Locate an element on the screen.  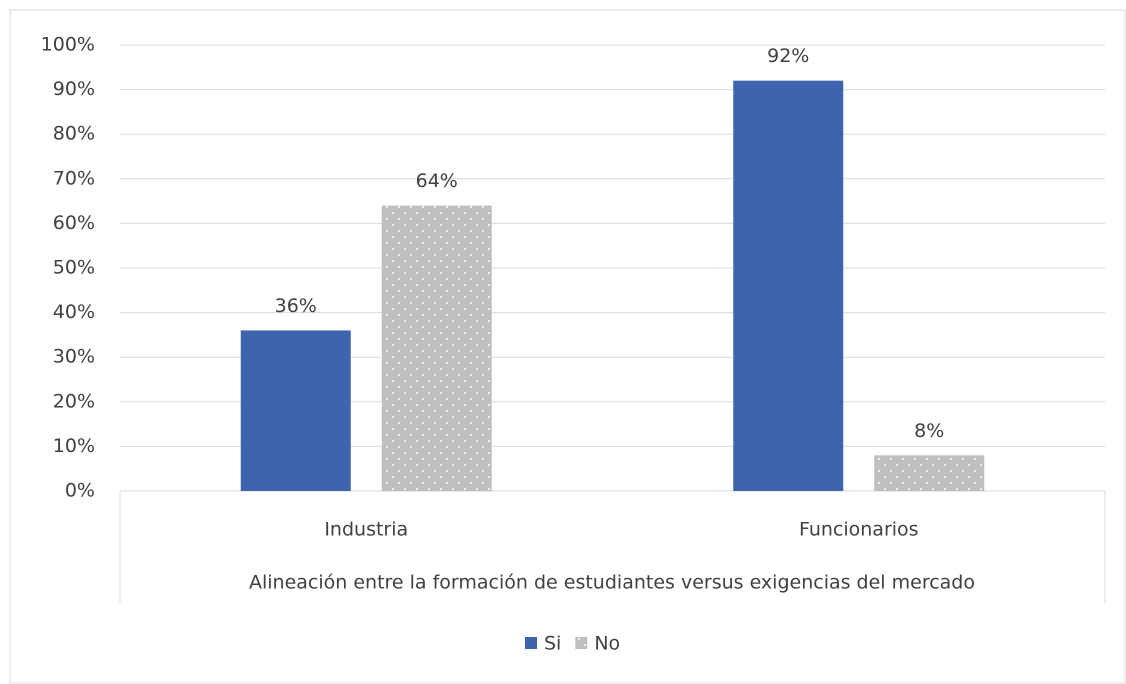
y-tick-label: 10% is located at coordinates (74, 446).